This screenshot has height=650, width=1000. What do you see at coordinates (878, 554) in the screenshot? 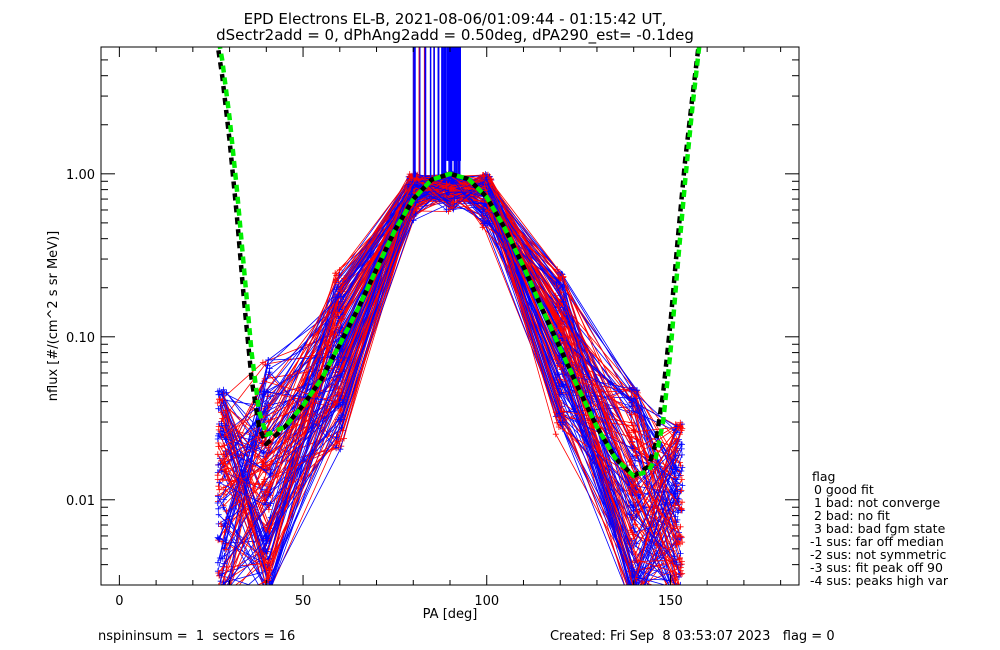
I see `legend-item: -2 sus: not symmetric` at bounding box center [878, 554].